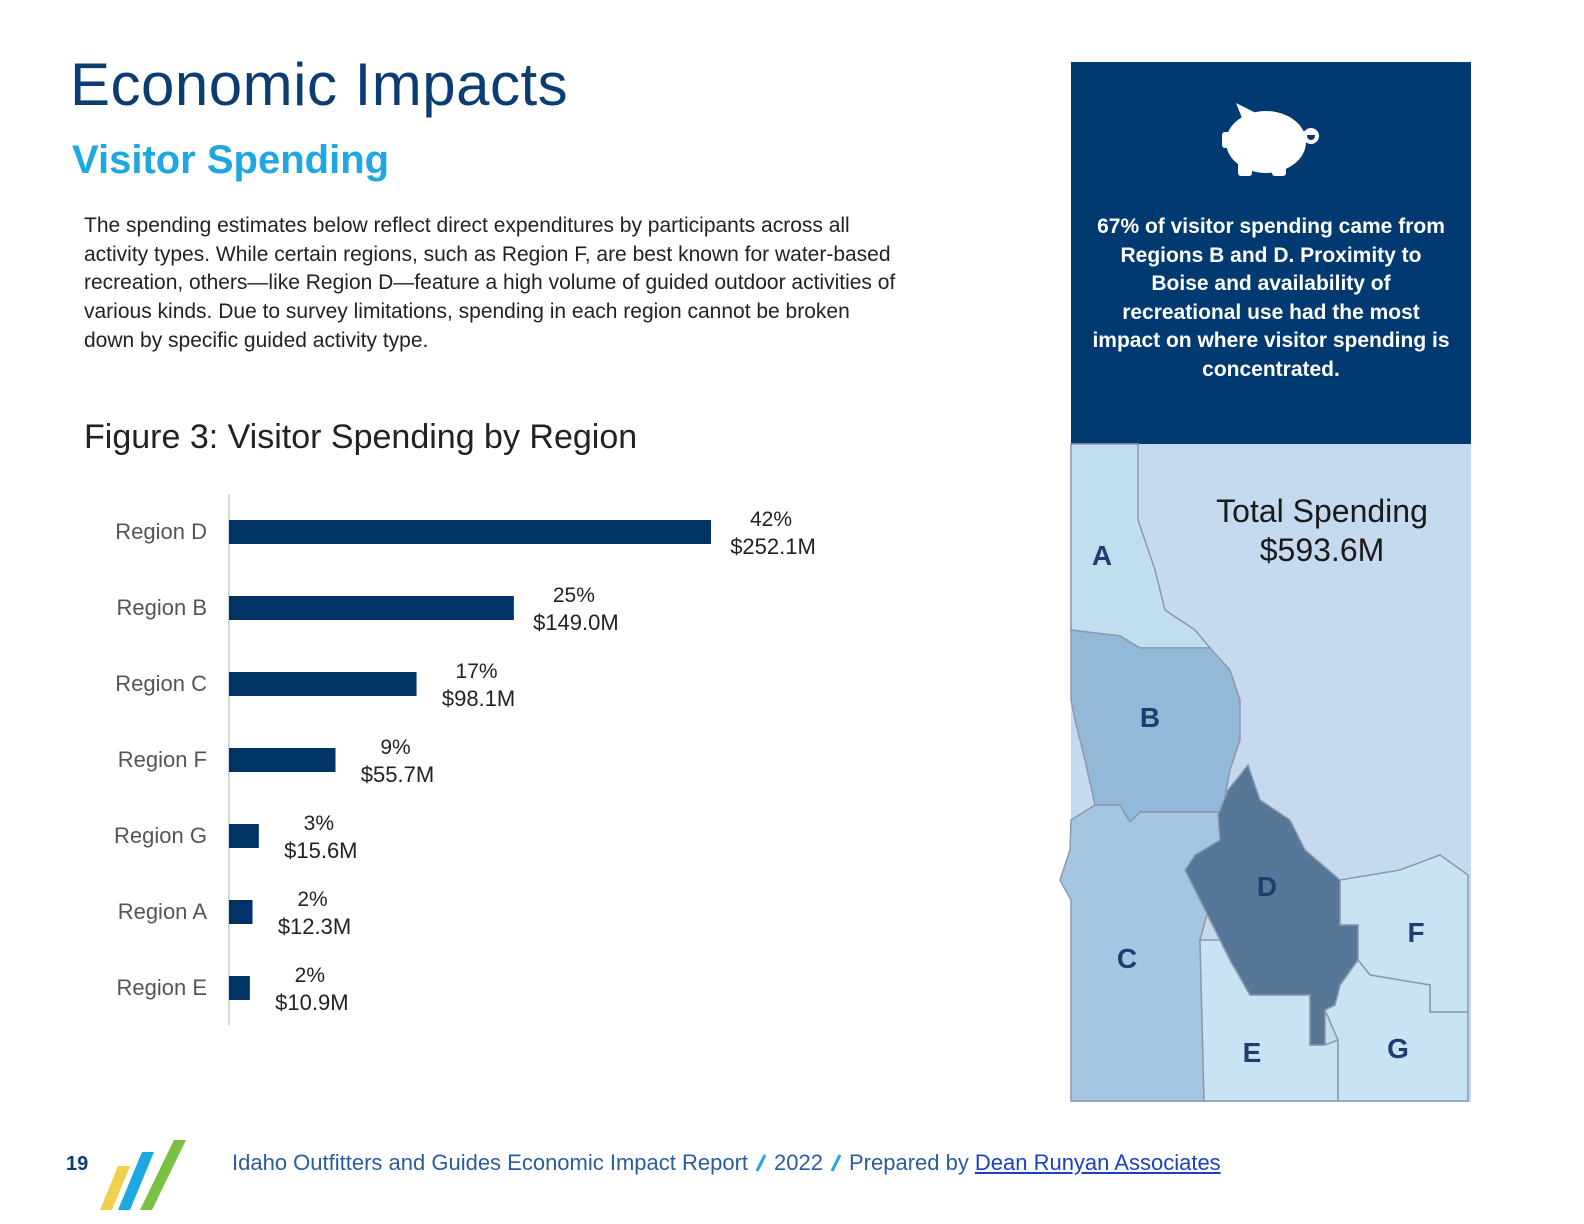  I want to click on region-d, so click(1271, 904).